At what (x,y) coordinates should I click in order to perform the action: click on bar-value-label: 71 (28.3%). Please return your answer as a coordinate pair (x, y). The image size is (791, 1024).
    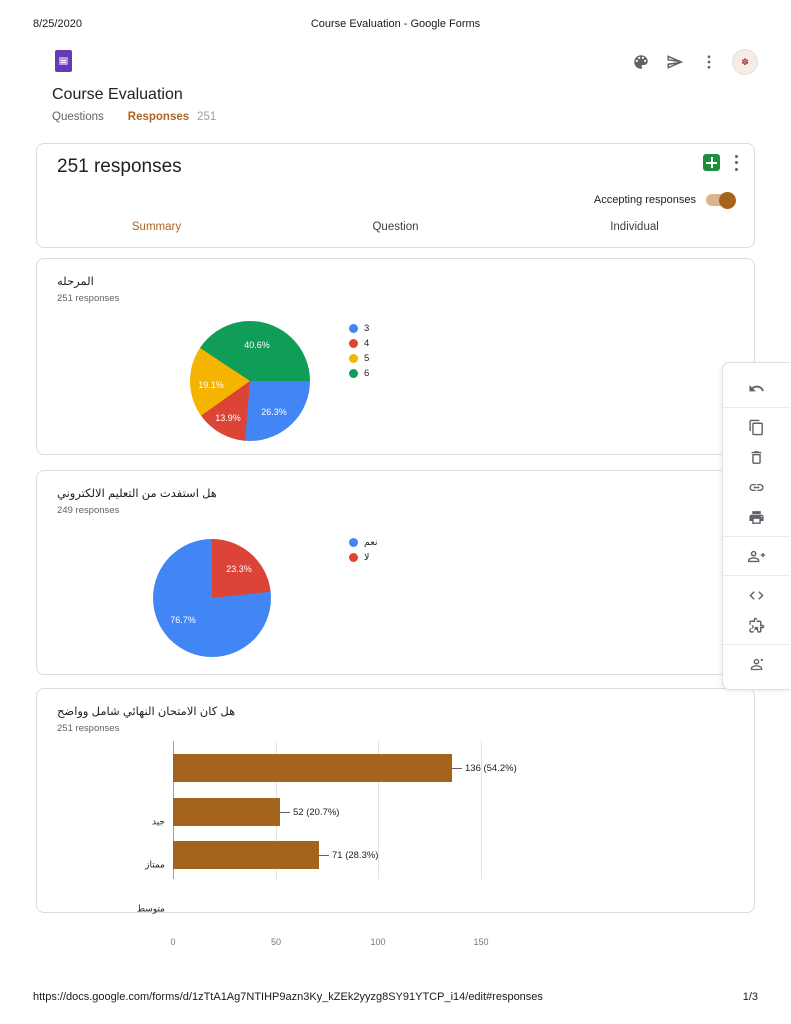
    Looking at the image, I should click on (355, 855).